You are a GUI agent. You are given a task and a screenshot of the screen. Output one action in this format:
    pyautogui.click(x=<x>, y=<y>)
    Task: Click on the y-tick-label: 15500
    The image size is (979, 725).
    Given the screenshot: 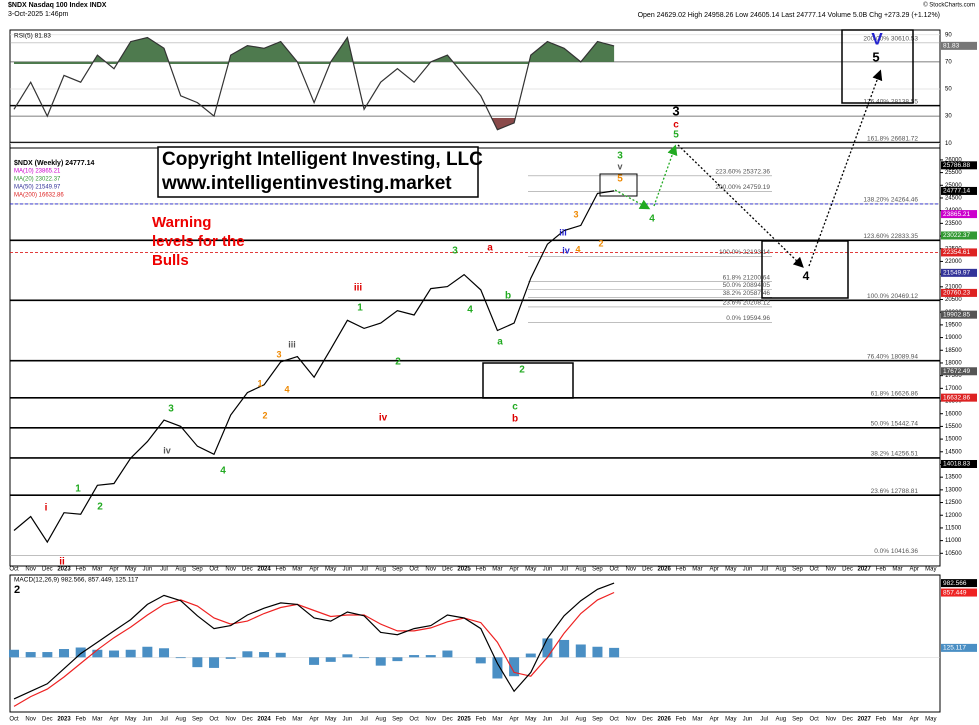 What is the action you would take?
    pyautogui.click(x=953, y=427)
    